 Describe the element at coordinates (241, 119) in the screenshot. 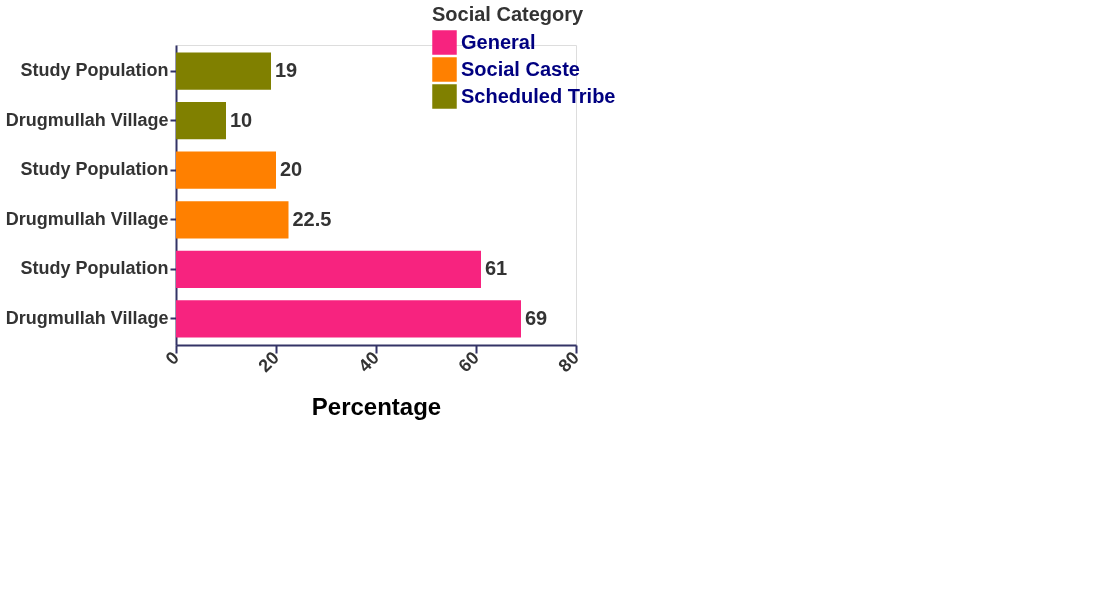

I see `data-label: 10` at that location.